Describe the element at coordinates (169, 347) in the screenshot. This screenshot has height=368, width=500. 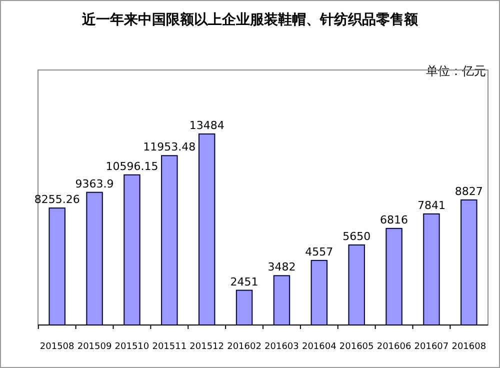
I see `x-tick-label: 201511` at that location.